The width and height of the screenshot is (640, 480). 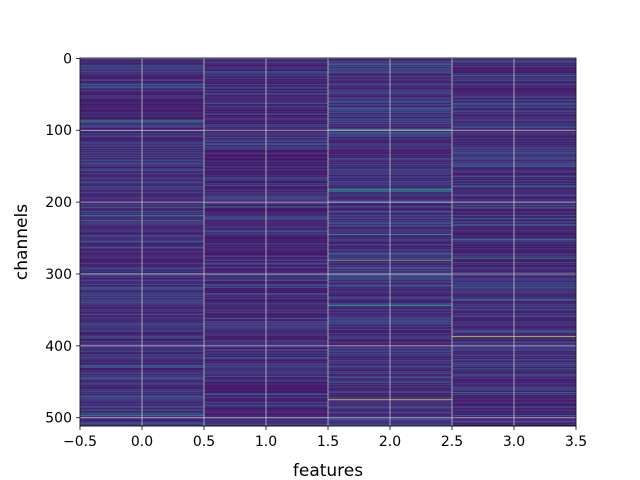 I want to click on x-tick-label: 3.0, so click(x=514, y=442).